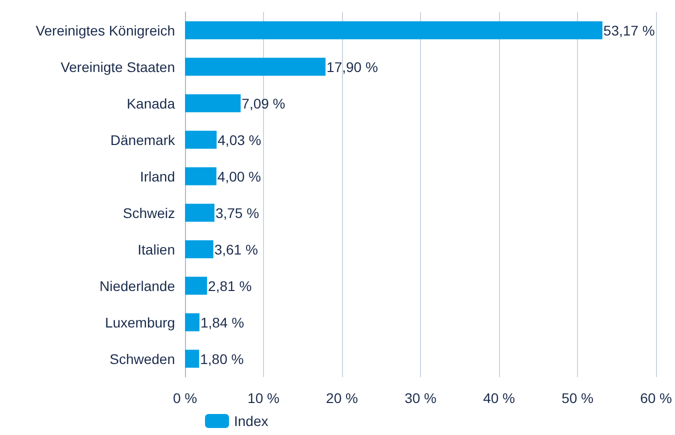 The image size is (675, 435). What do you see at coordinates (352, 66) in the screenshot?
I see `data-label: 17,90 %` at bounding box center [352, 66].